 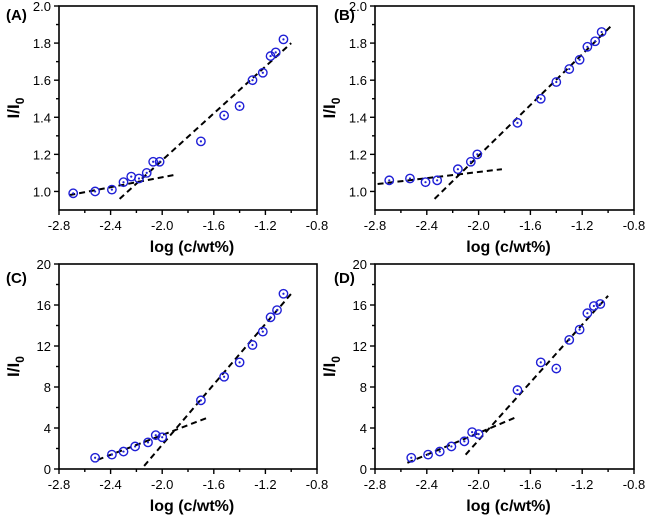 I want to click on chart-1-x-axis-title: log (c/wt%), so click(x=508, y=247).